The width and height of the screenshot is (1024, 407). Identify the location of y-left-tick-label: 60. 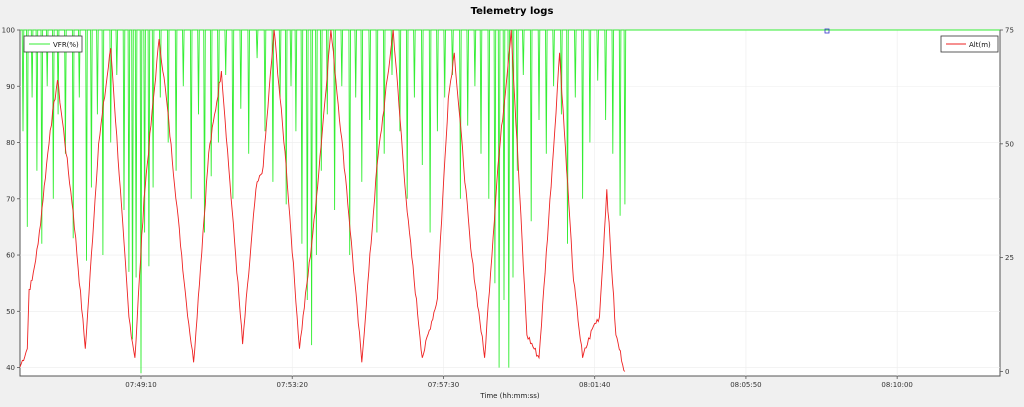
(10, 256).